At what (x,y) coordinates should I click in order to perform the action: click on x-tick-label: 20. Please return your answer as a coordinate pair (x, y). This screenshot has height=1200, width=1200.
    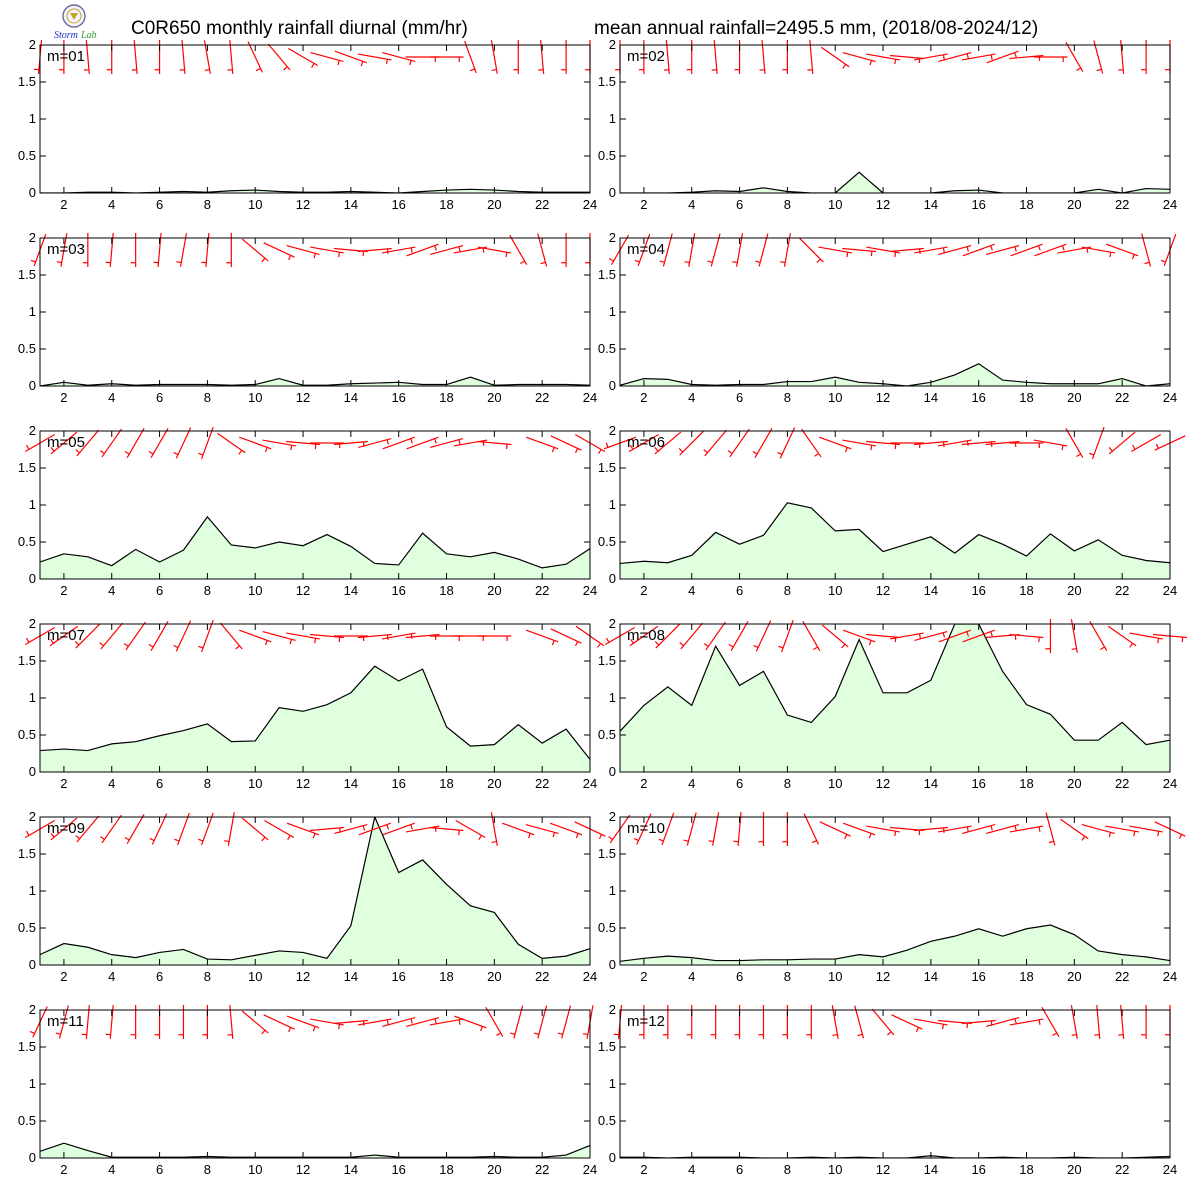
    Looking at the image, I should click on (1074, 397).